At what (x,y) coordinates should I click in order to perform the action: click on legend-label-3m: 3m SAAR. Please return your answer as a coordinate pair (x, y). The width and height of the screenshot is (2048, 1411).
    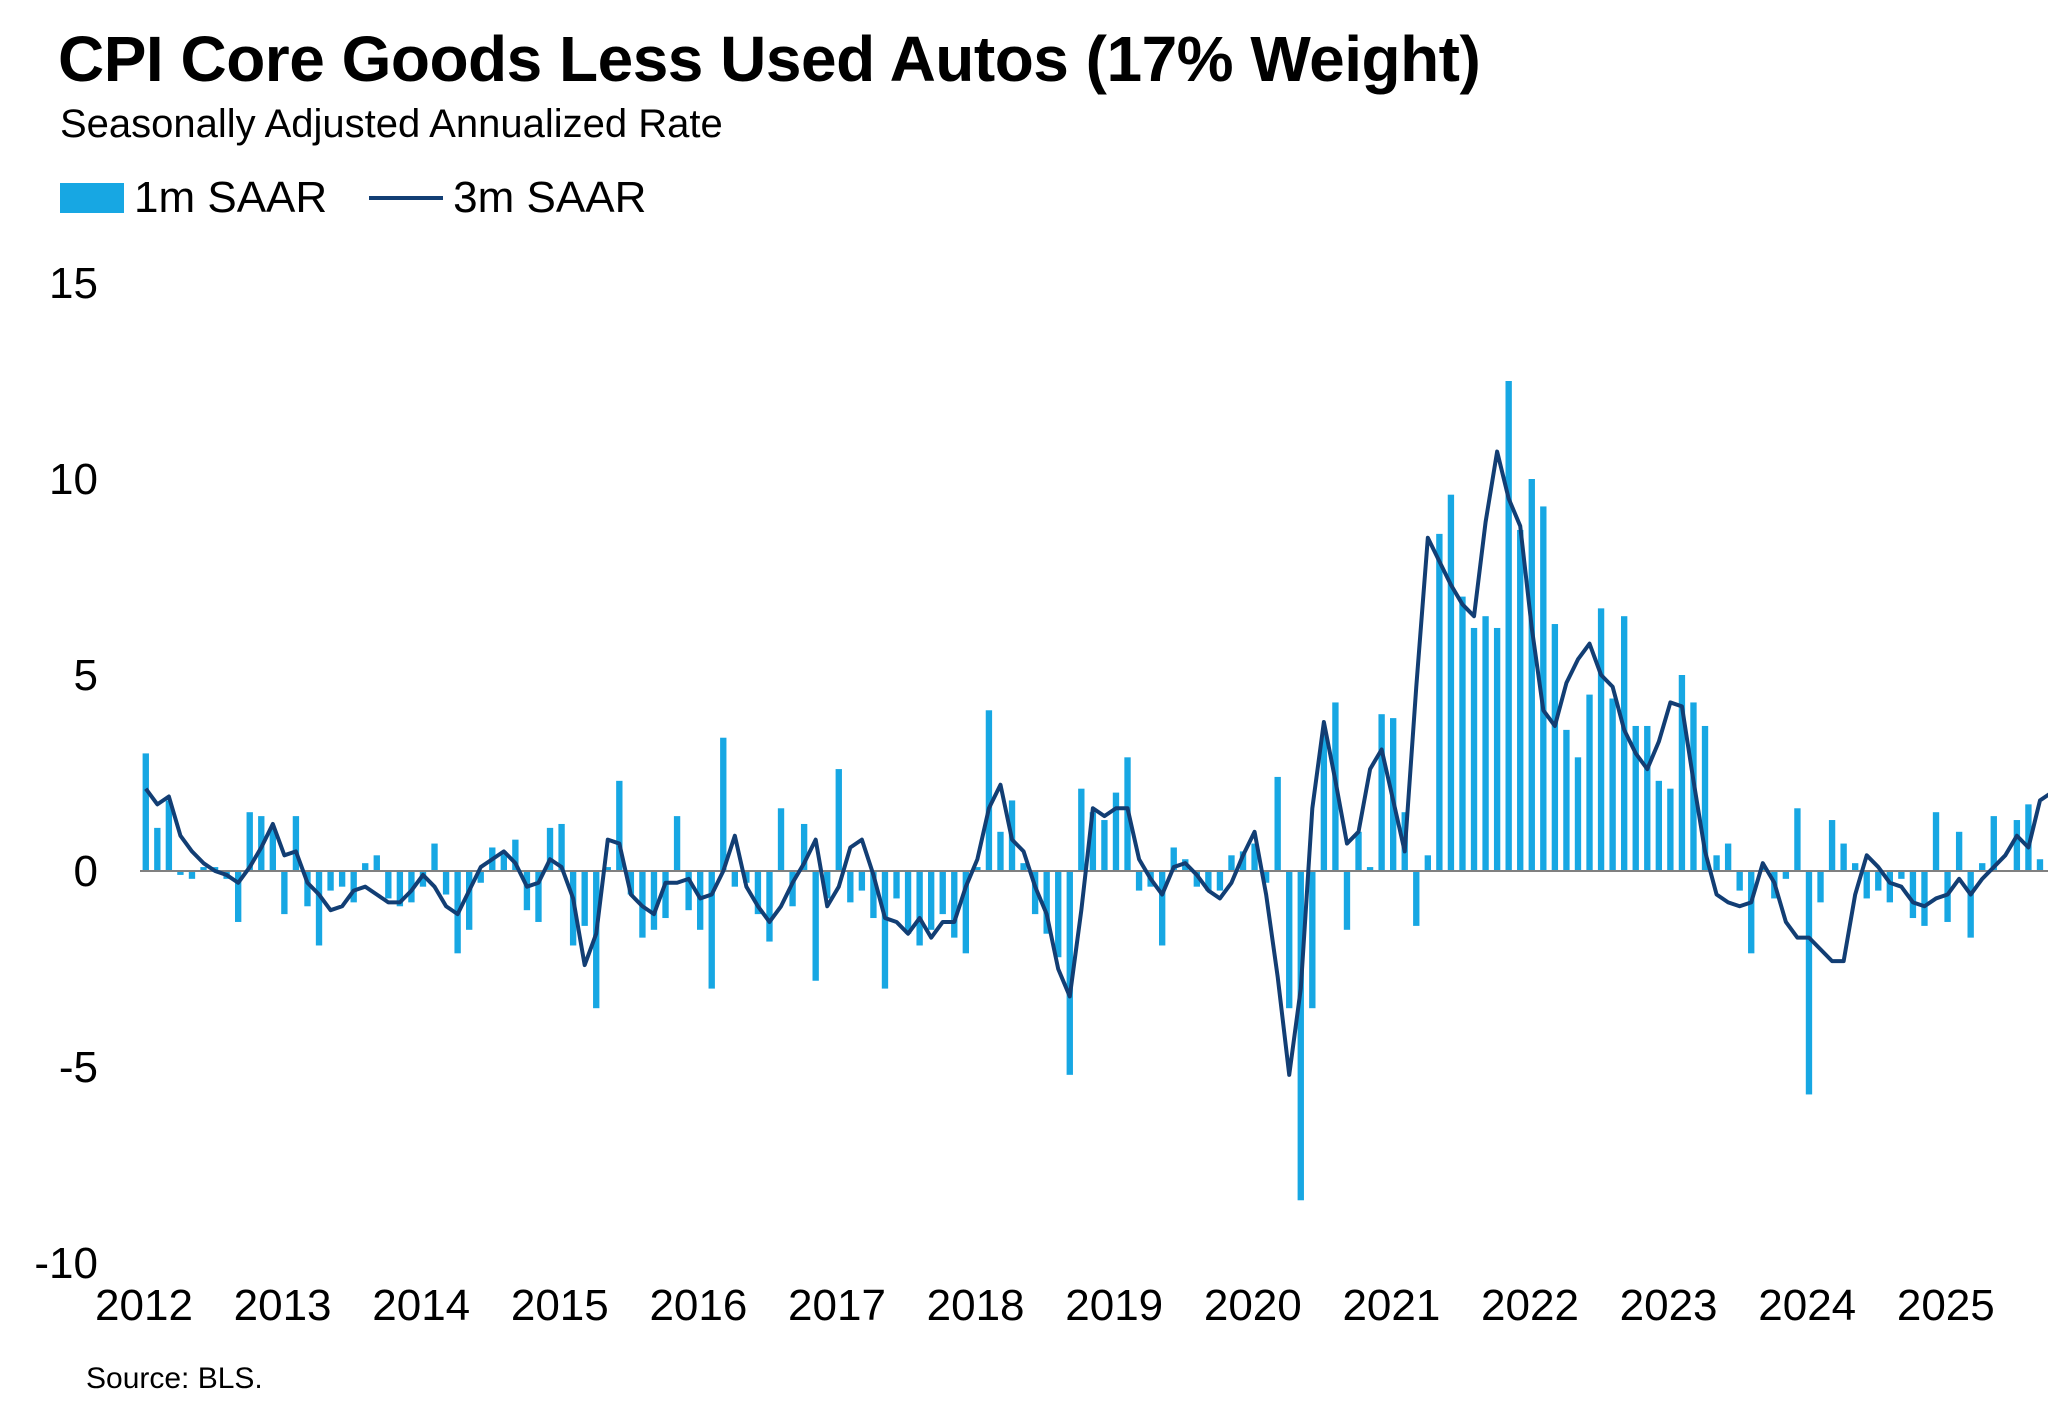
    Looking at the image, I should click on (550, 197).